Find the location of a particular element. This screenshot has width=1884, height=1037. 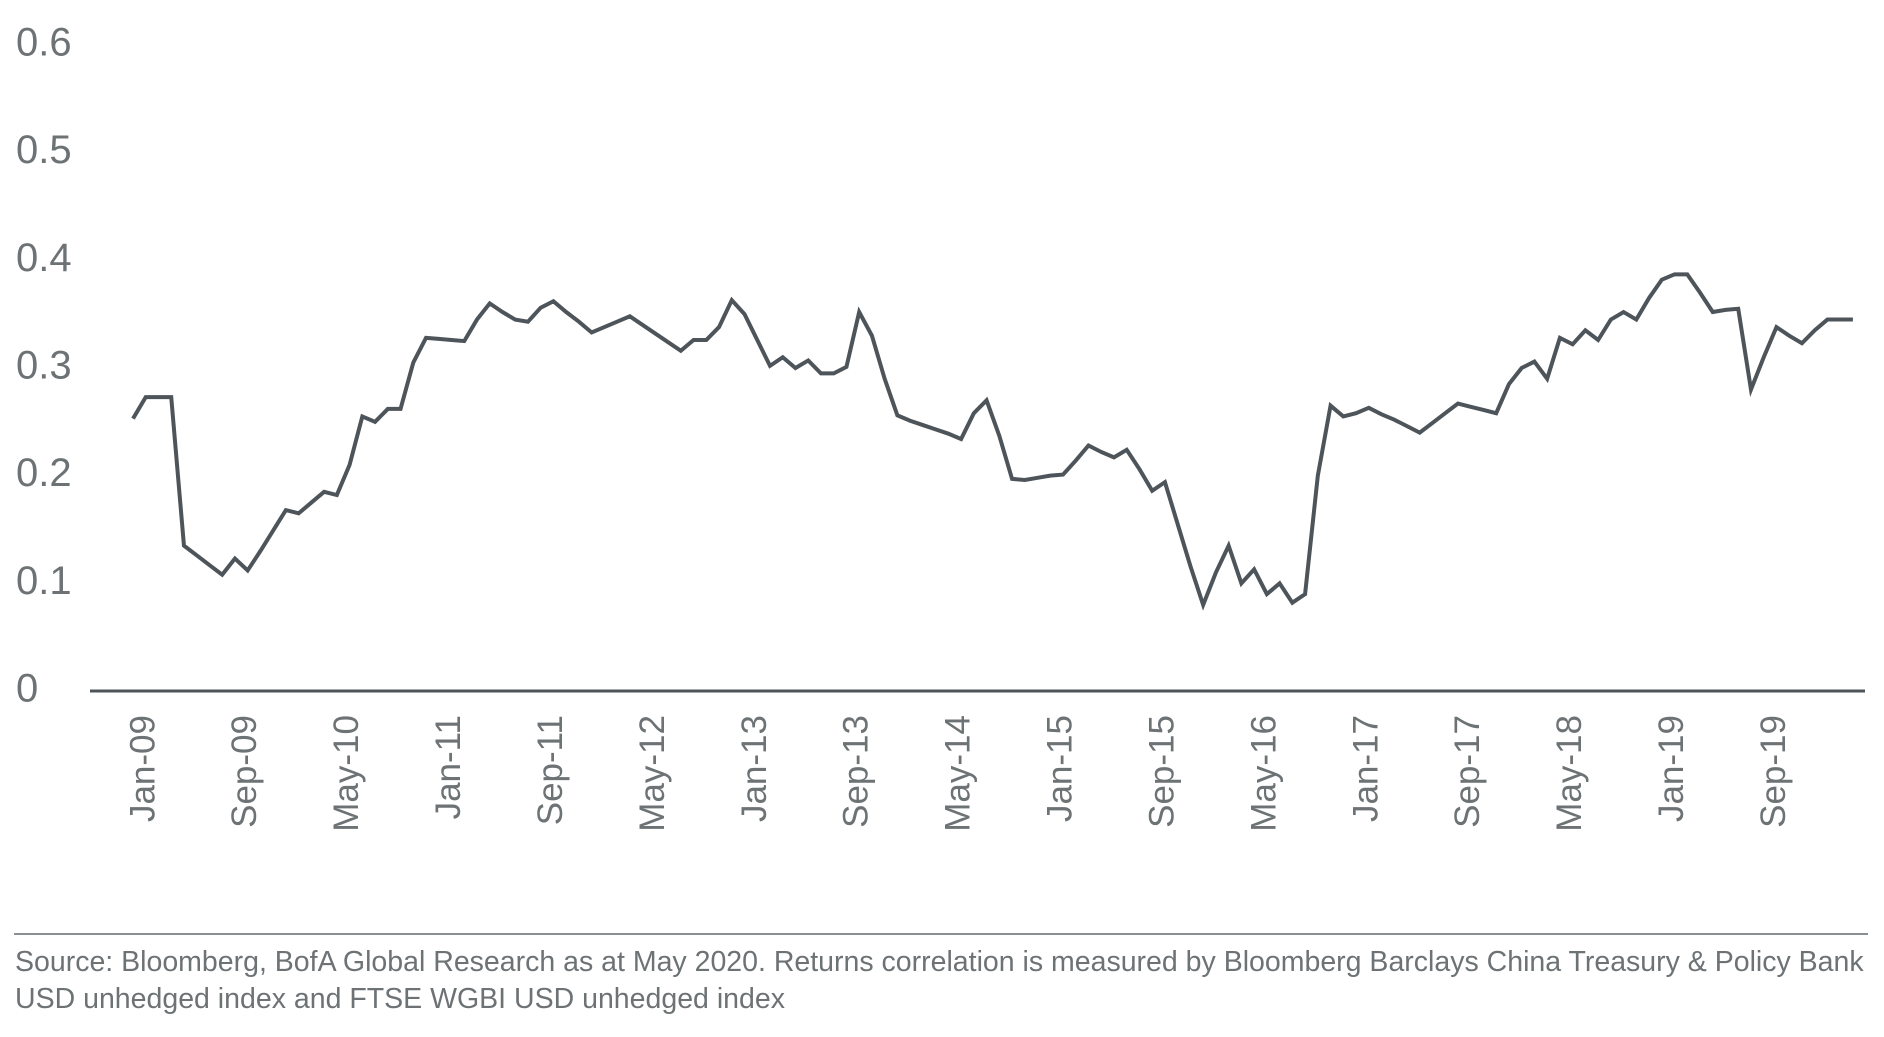

x-tick-label: May-16 is located at coordinates (1263, 773).